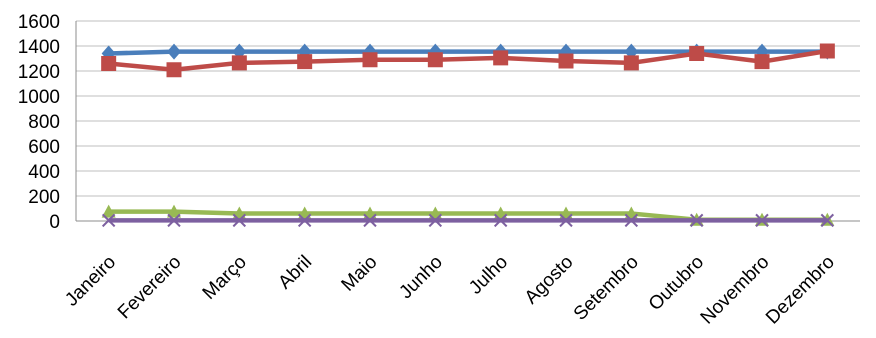 The image size is (876, 338). Describe the element at coordinates (800, 290) in the screenshot. I see `x-tick-label: Dezembro` at that location.